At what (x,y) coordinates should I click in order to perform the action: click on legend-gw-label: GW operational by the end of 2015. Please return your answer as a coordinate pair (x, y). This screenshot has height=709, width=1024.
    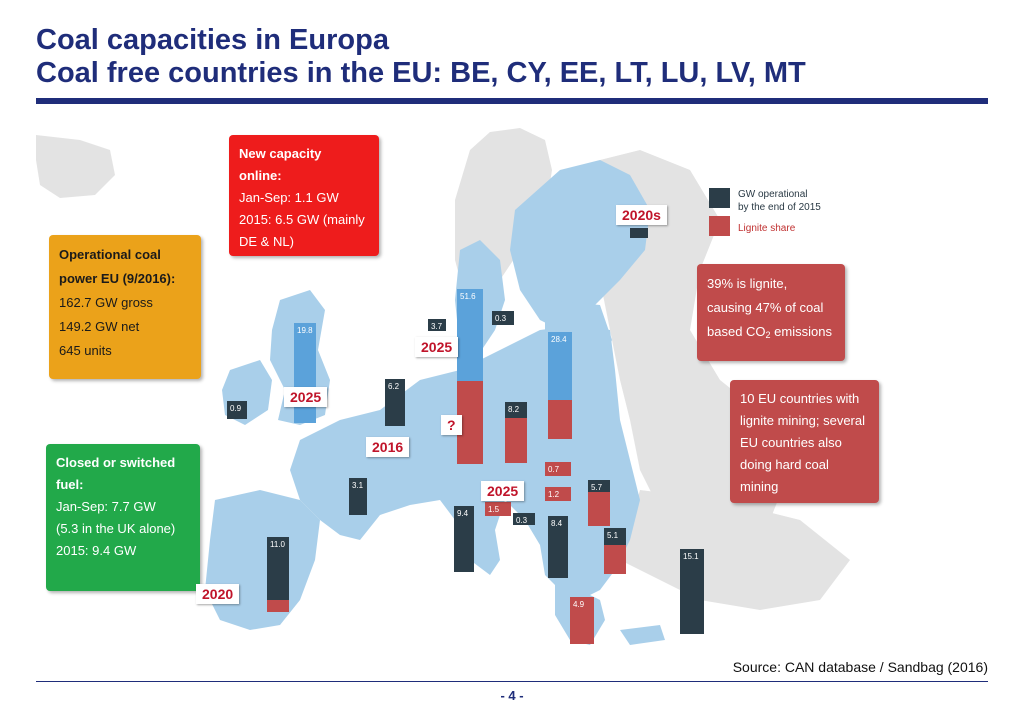
    Looking at the image, I should click on (779, 201).